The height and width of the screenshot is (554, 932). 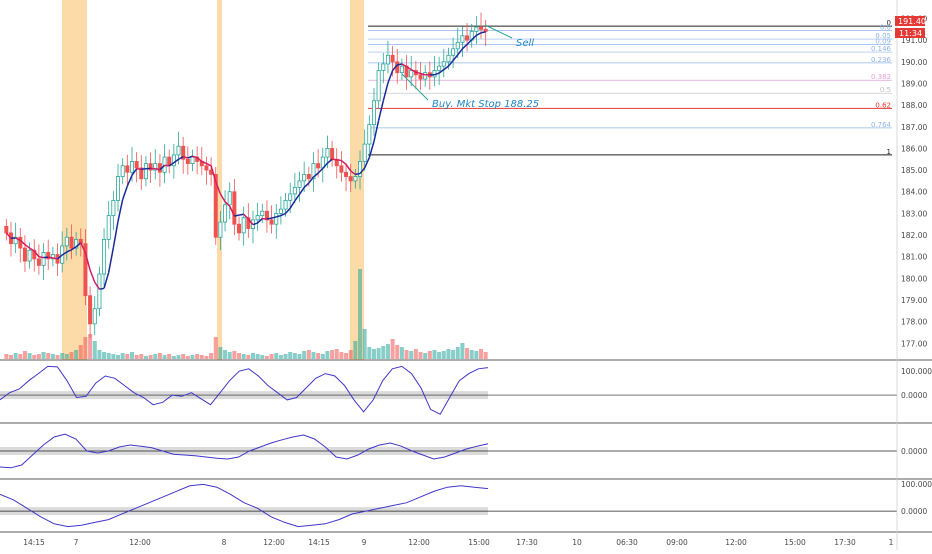 What do you see at coordinates (845, 542) in the screenshot?
I see `time-label-15: 17:30` at bounding box center [845, 542].